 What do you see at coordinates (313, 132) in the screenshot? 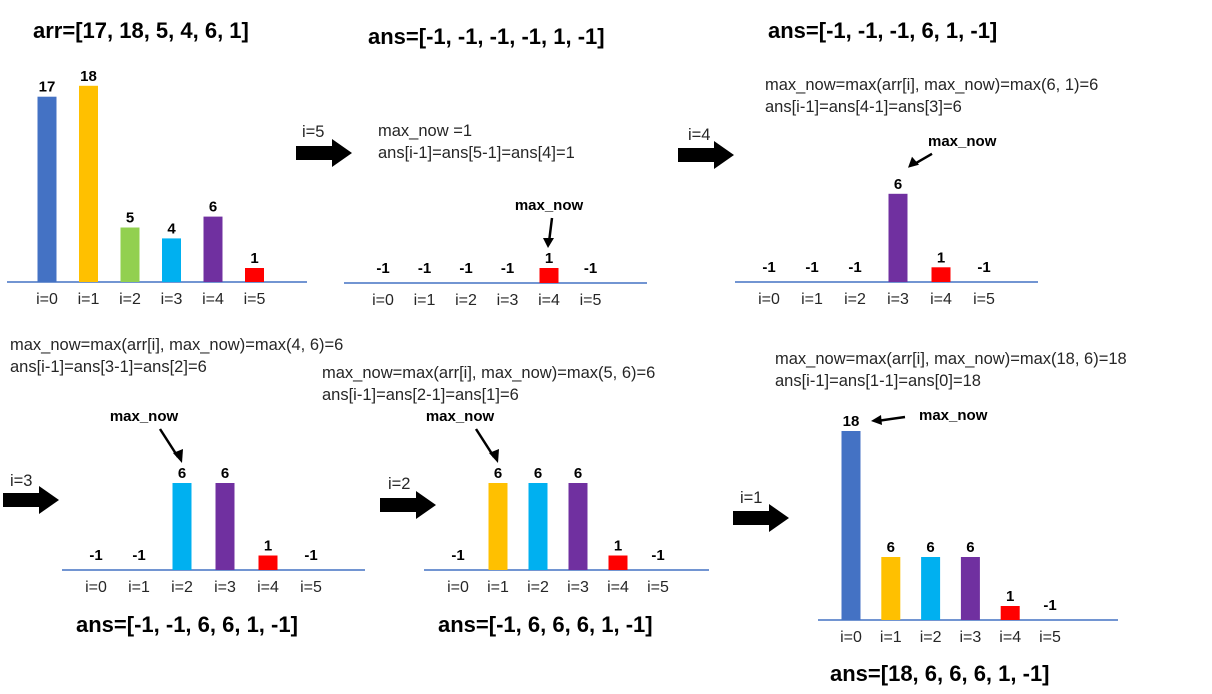
I see `step-label: i=5` at bounding box center [313, 132].